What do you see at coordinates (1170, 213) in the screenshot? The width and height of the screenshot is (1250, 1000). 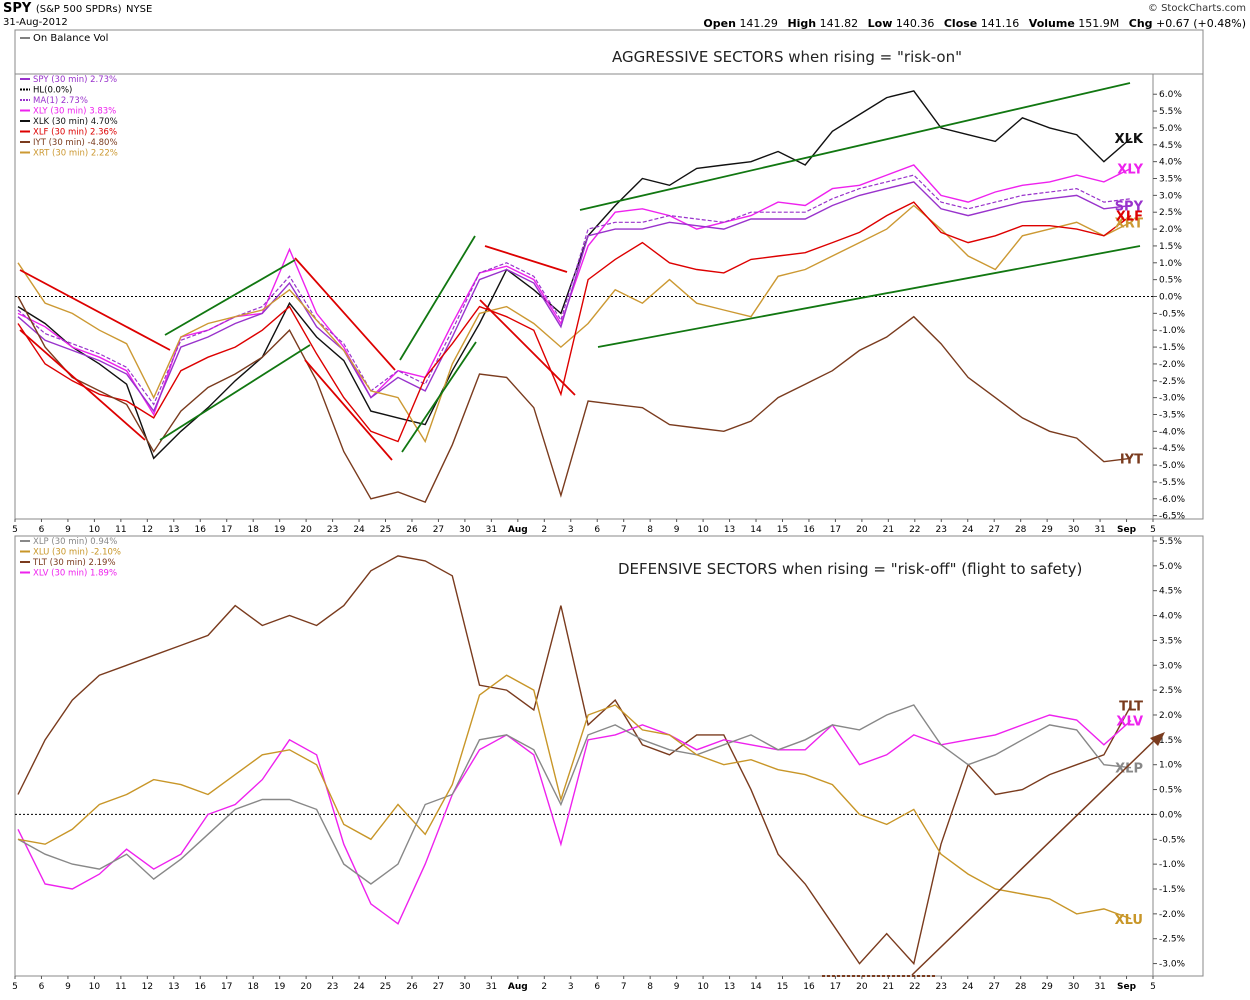 I see `y-tick-label: 2.5%` at bounding box center [1170, 213].